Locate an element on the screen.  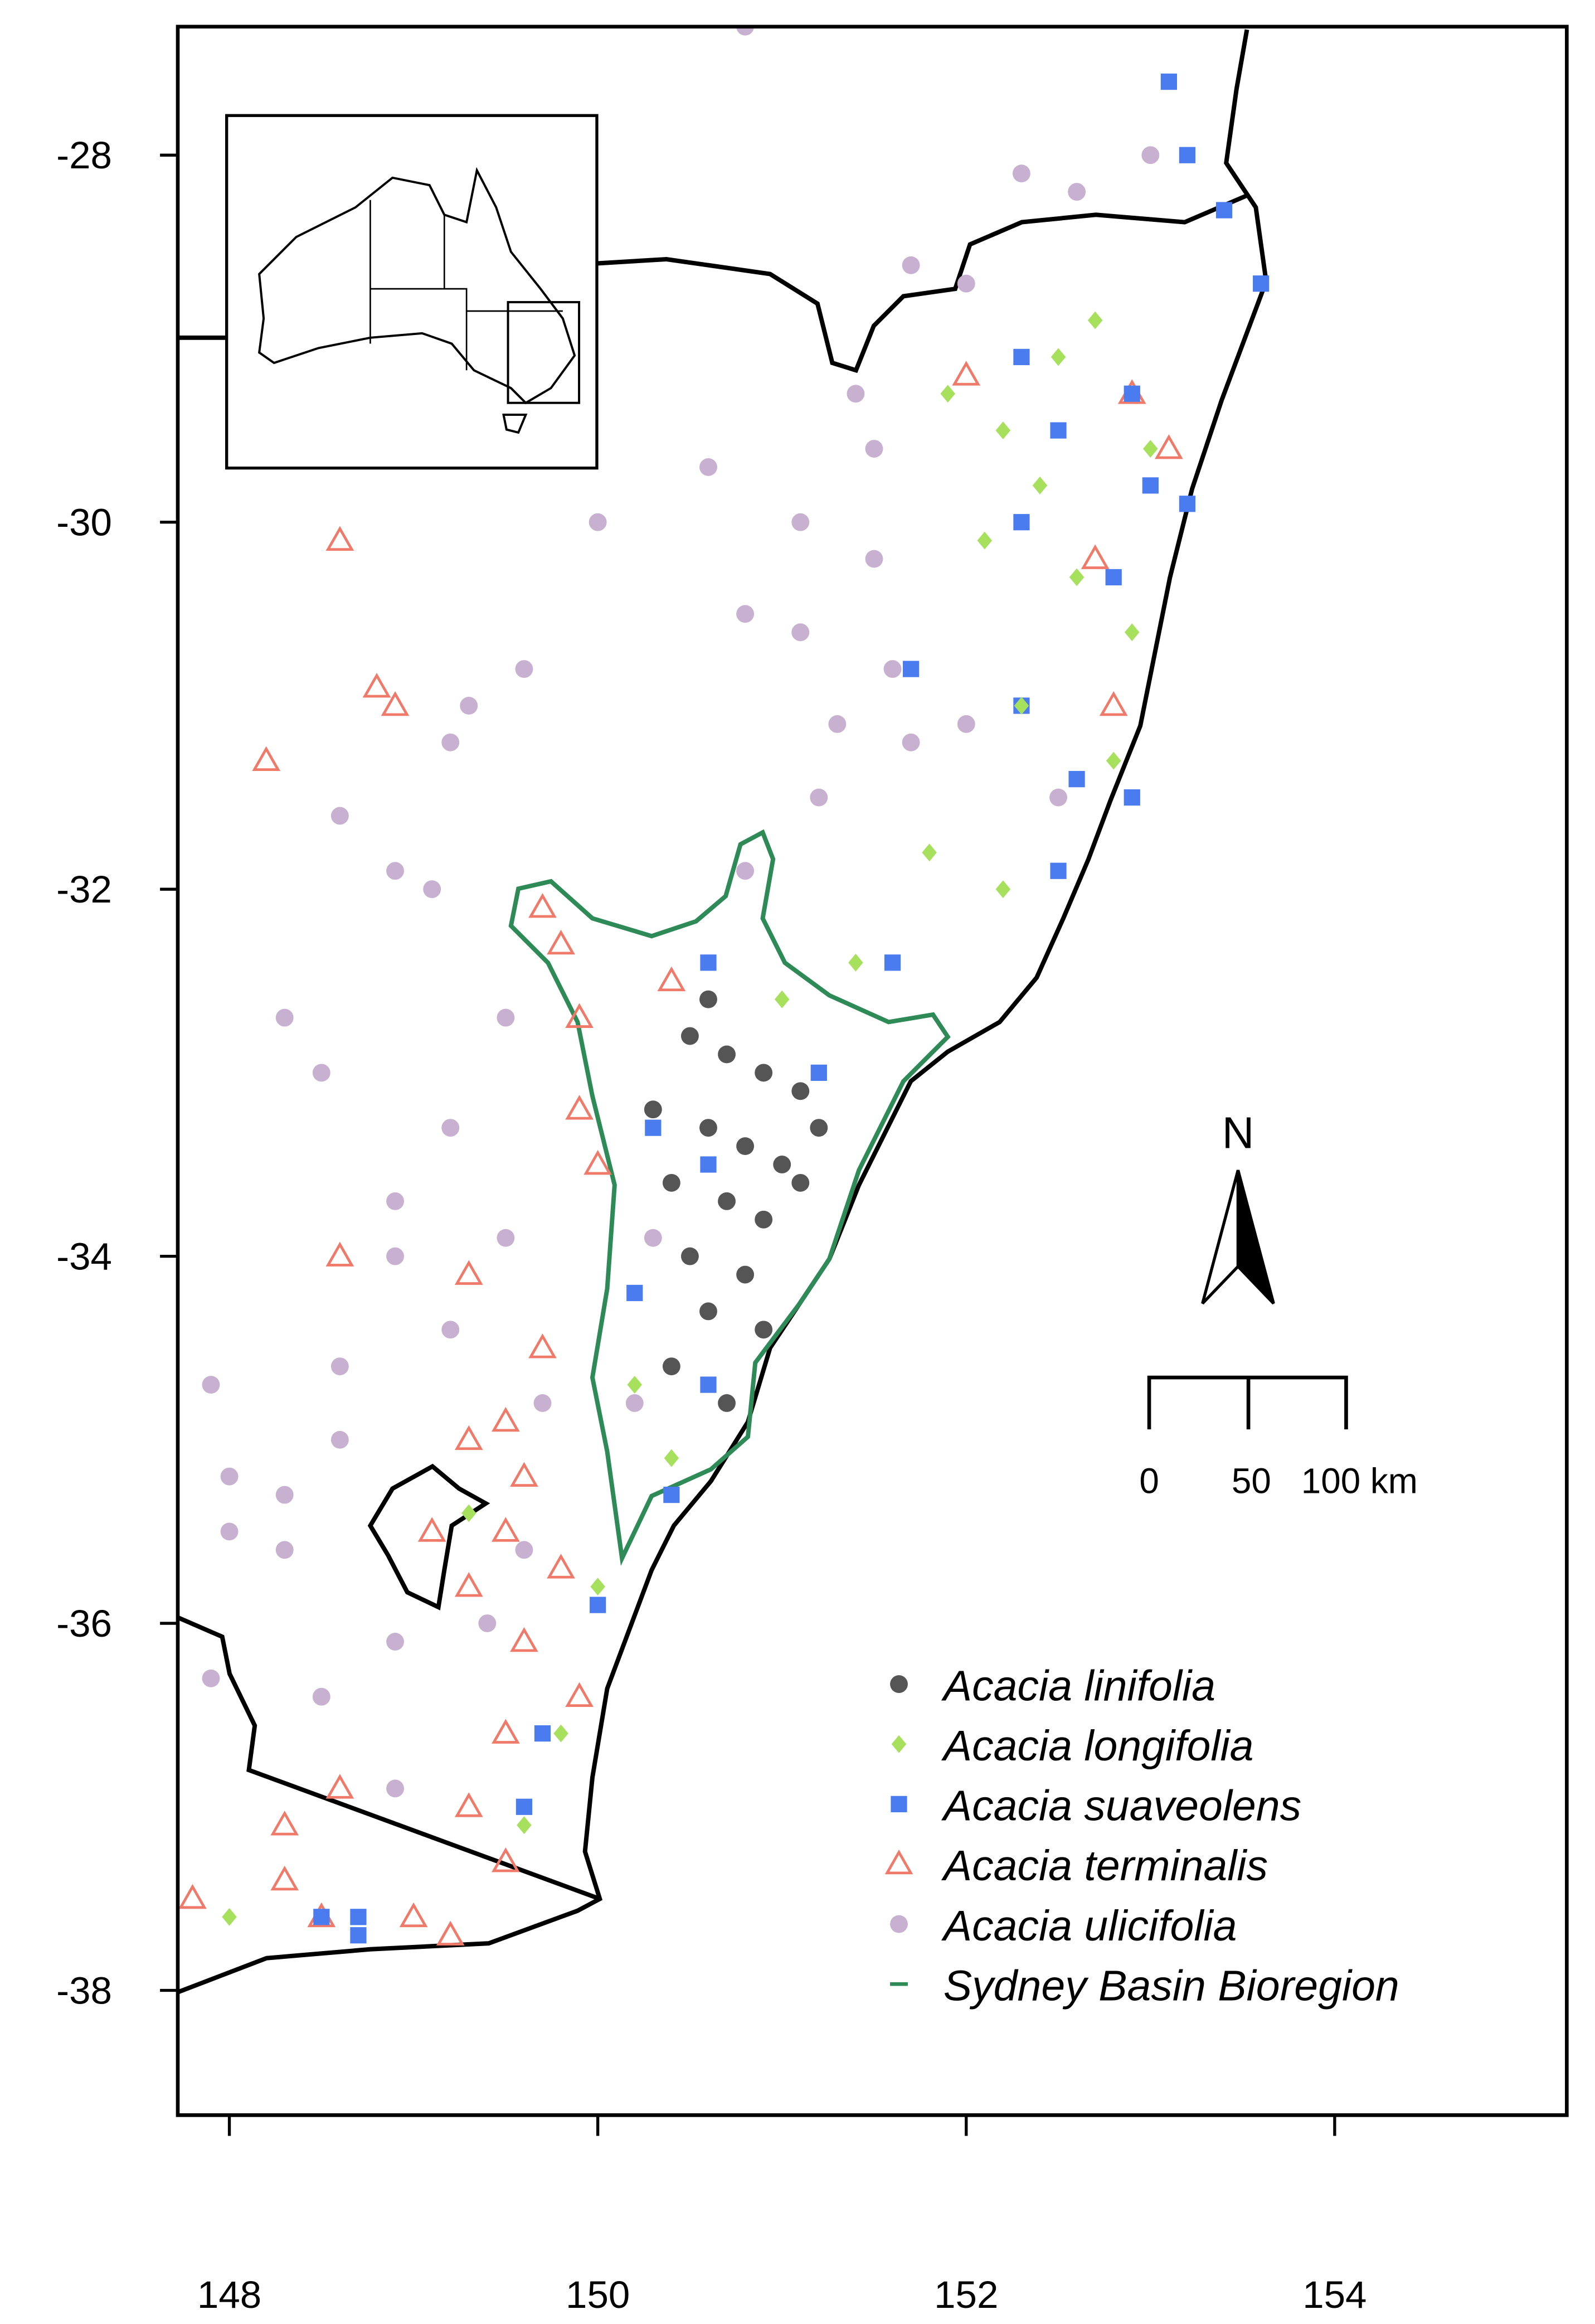
y-tick-label: -32 is located at coordinates (84, 889).